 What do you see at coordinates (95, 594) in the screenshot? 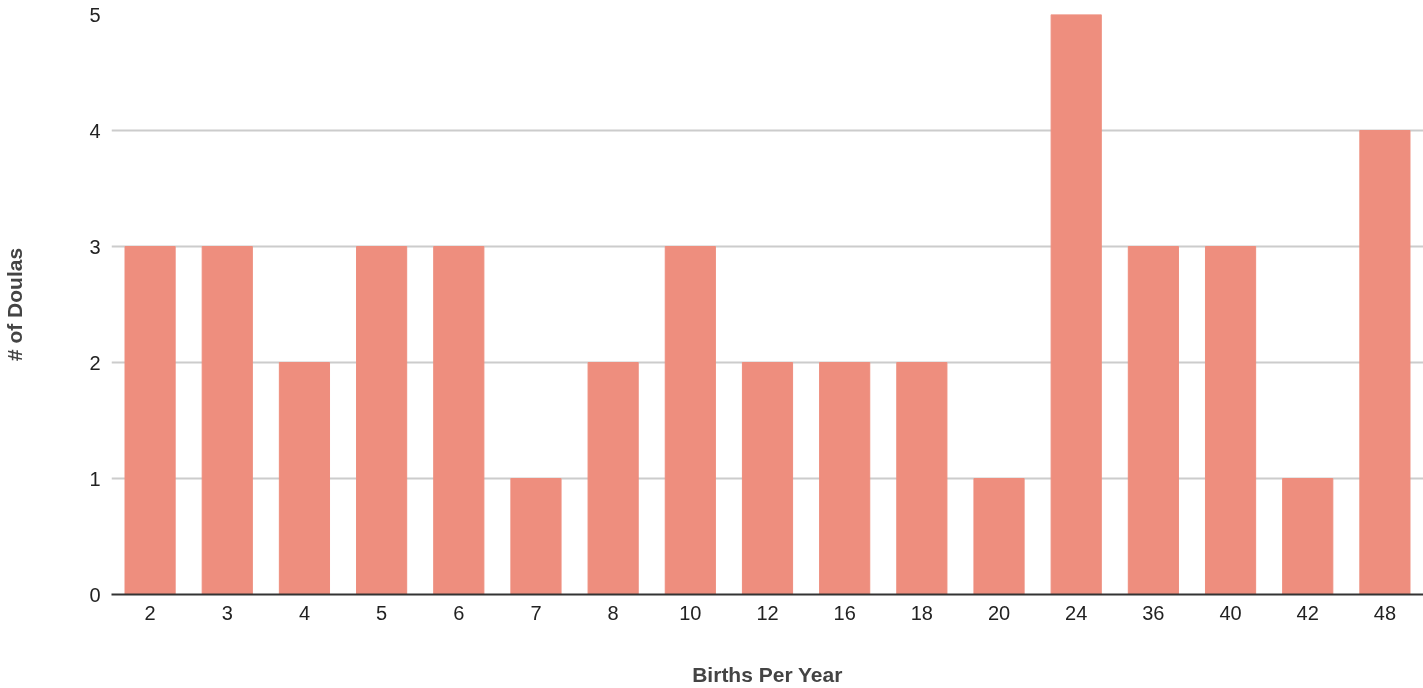
I see `y-tick-label: 0` at bounding box center [95, 594].